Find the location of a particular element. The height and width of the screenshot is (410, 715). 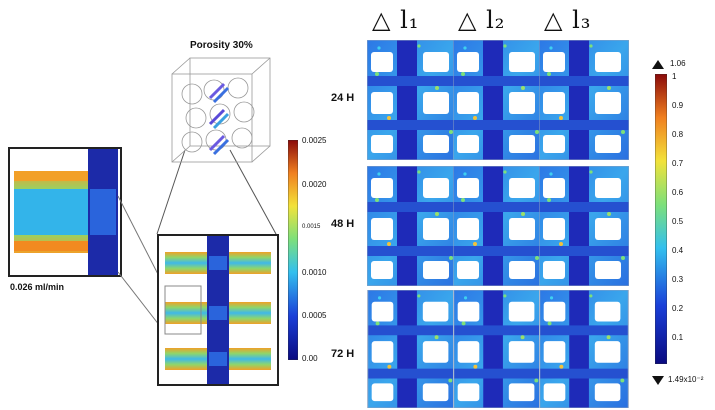

strain-max-label: 1.06 is located at coordinates (678, 63).